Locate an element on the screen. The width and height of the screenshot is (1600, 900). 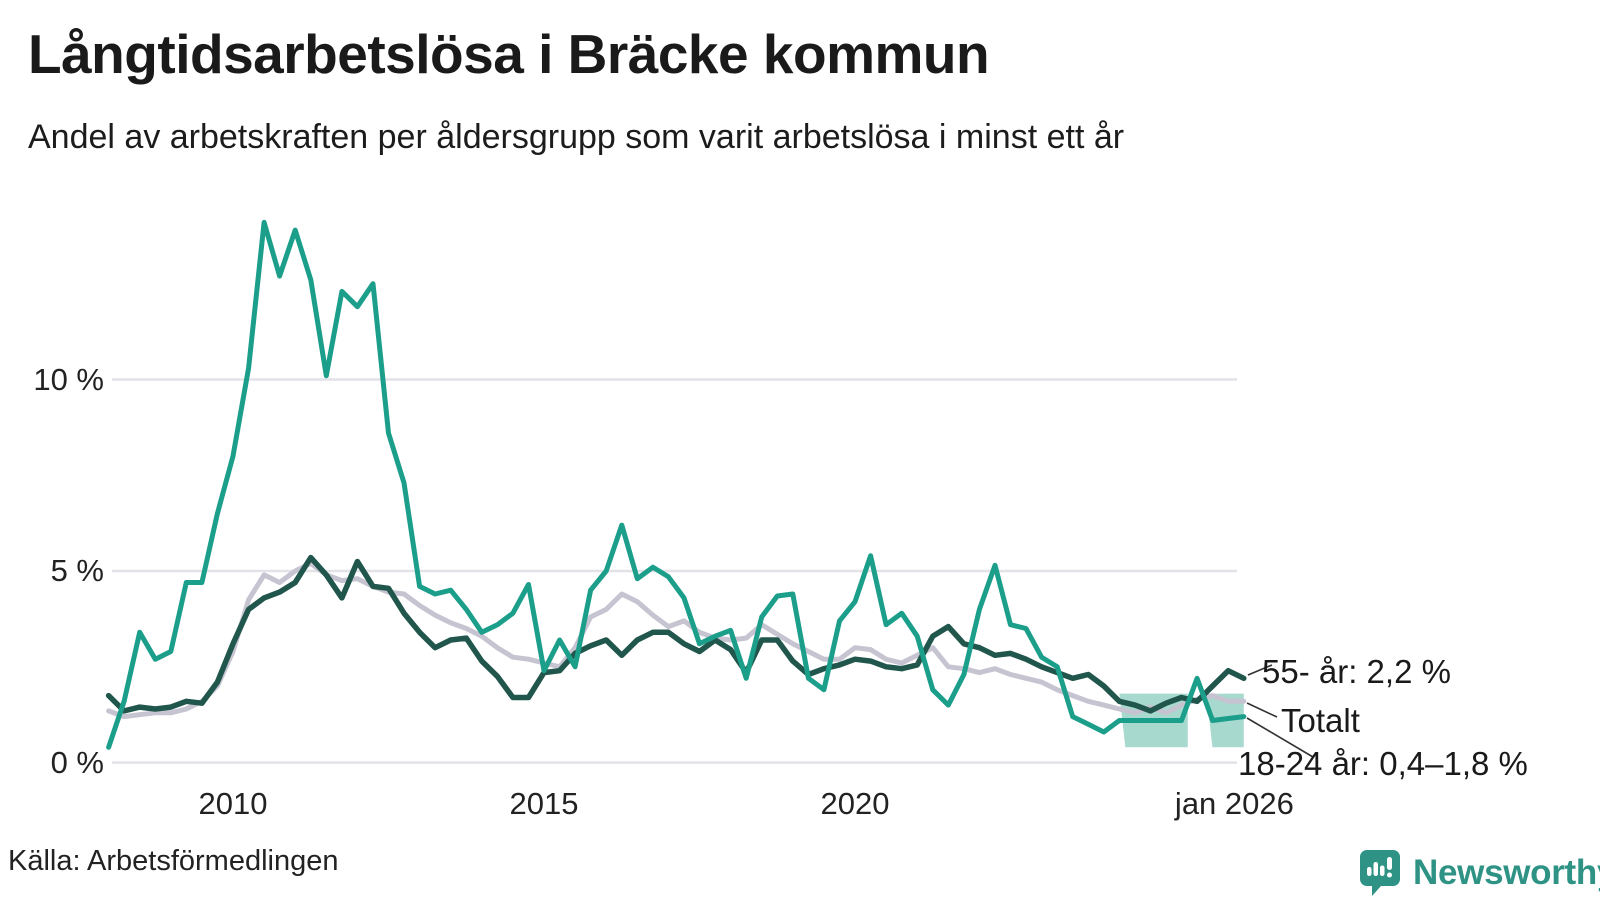
x-axis-tick-2020: 2020 is located at coordinates (855, 803).